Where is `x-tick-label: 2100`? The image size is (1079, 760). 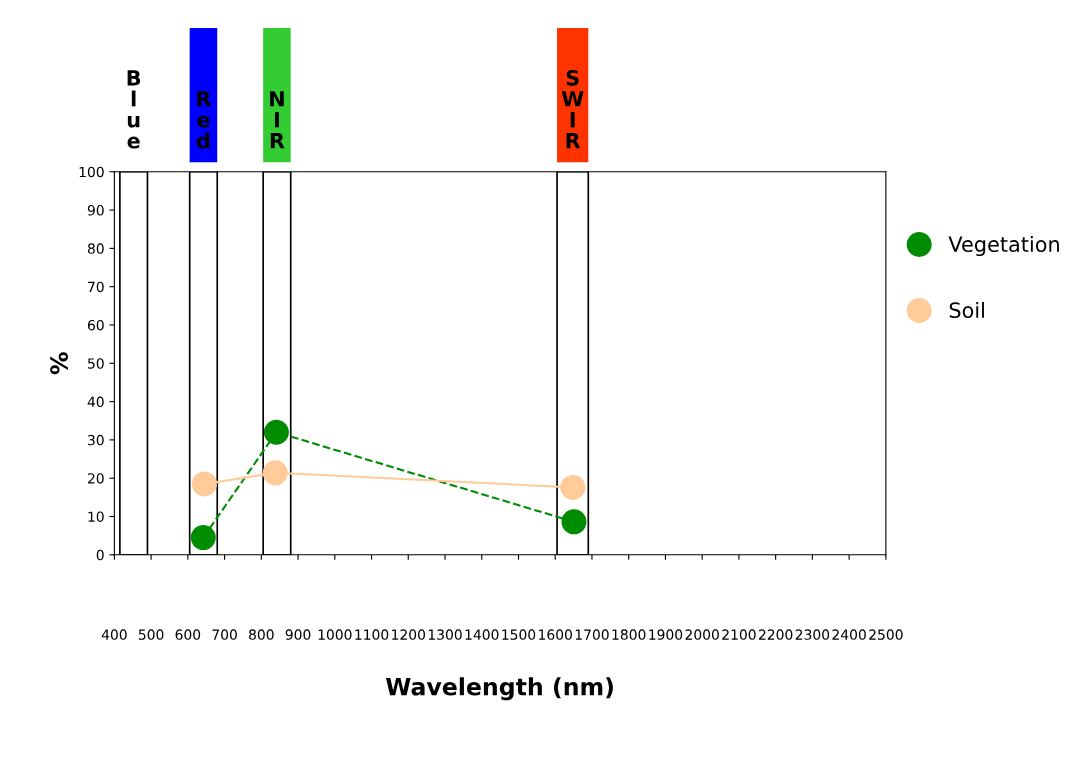
x-tick-label: 2100 is located at coordinates (739, 634).